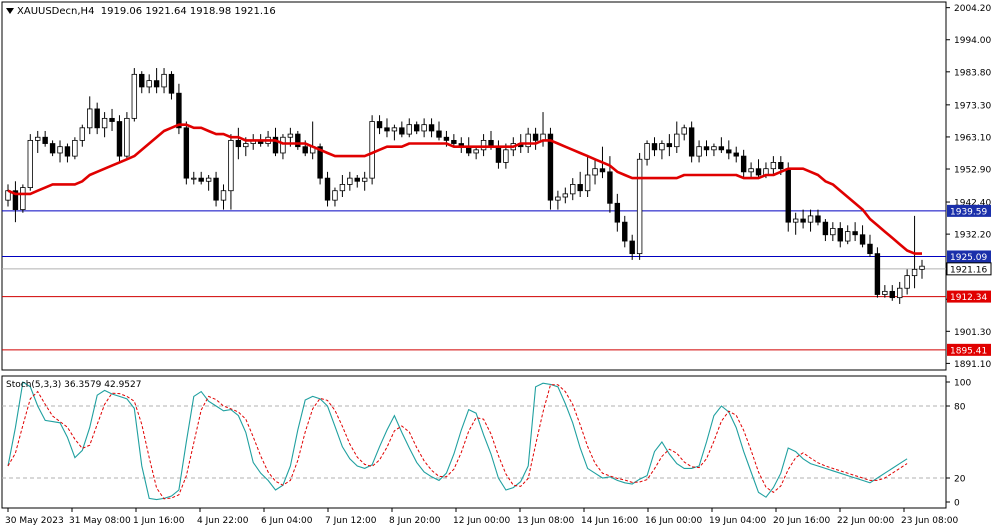 This screenshot has height=529, width=993. Describe the element at coordinates (968, 270) in the screenshot. I see `current-price-label: 1921.16` at that location.